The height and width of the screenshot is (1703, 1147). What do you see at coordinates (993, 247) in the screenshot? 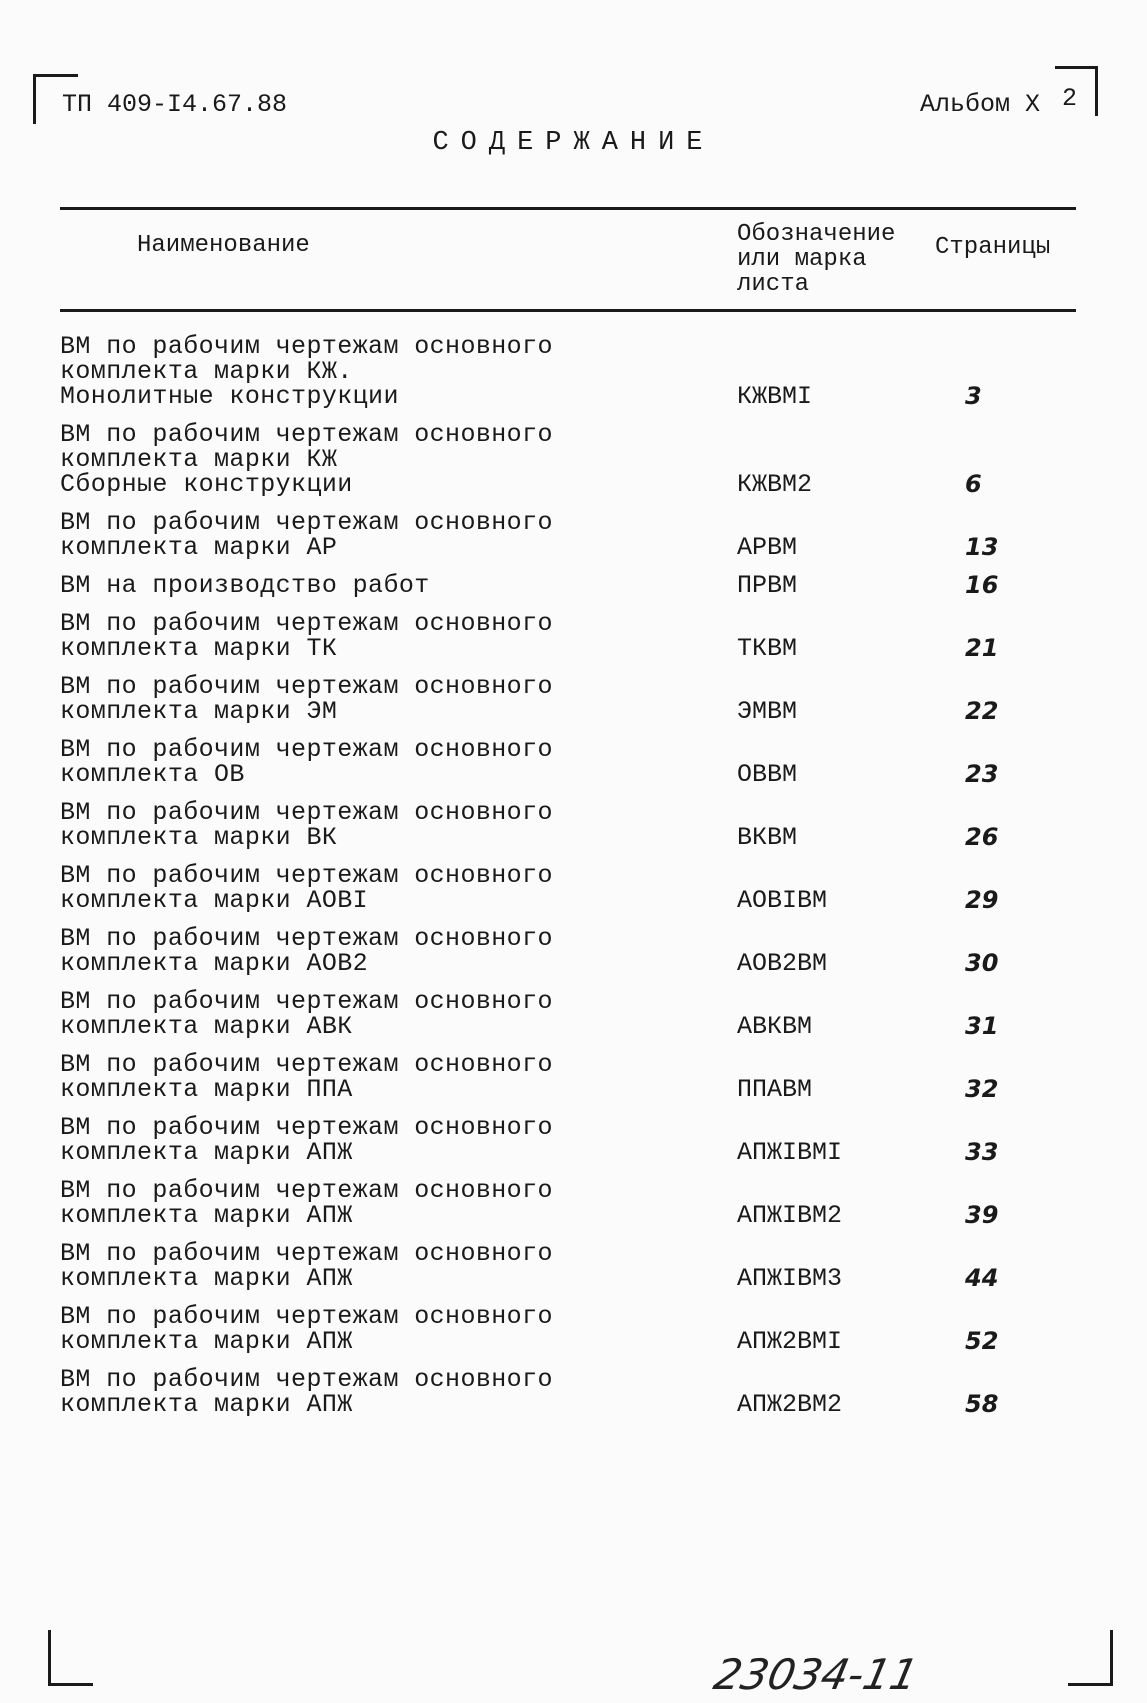
I see `column-header-pages: Страницы` at bounding box center [993, 247].